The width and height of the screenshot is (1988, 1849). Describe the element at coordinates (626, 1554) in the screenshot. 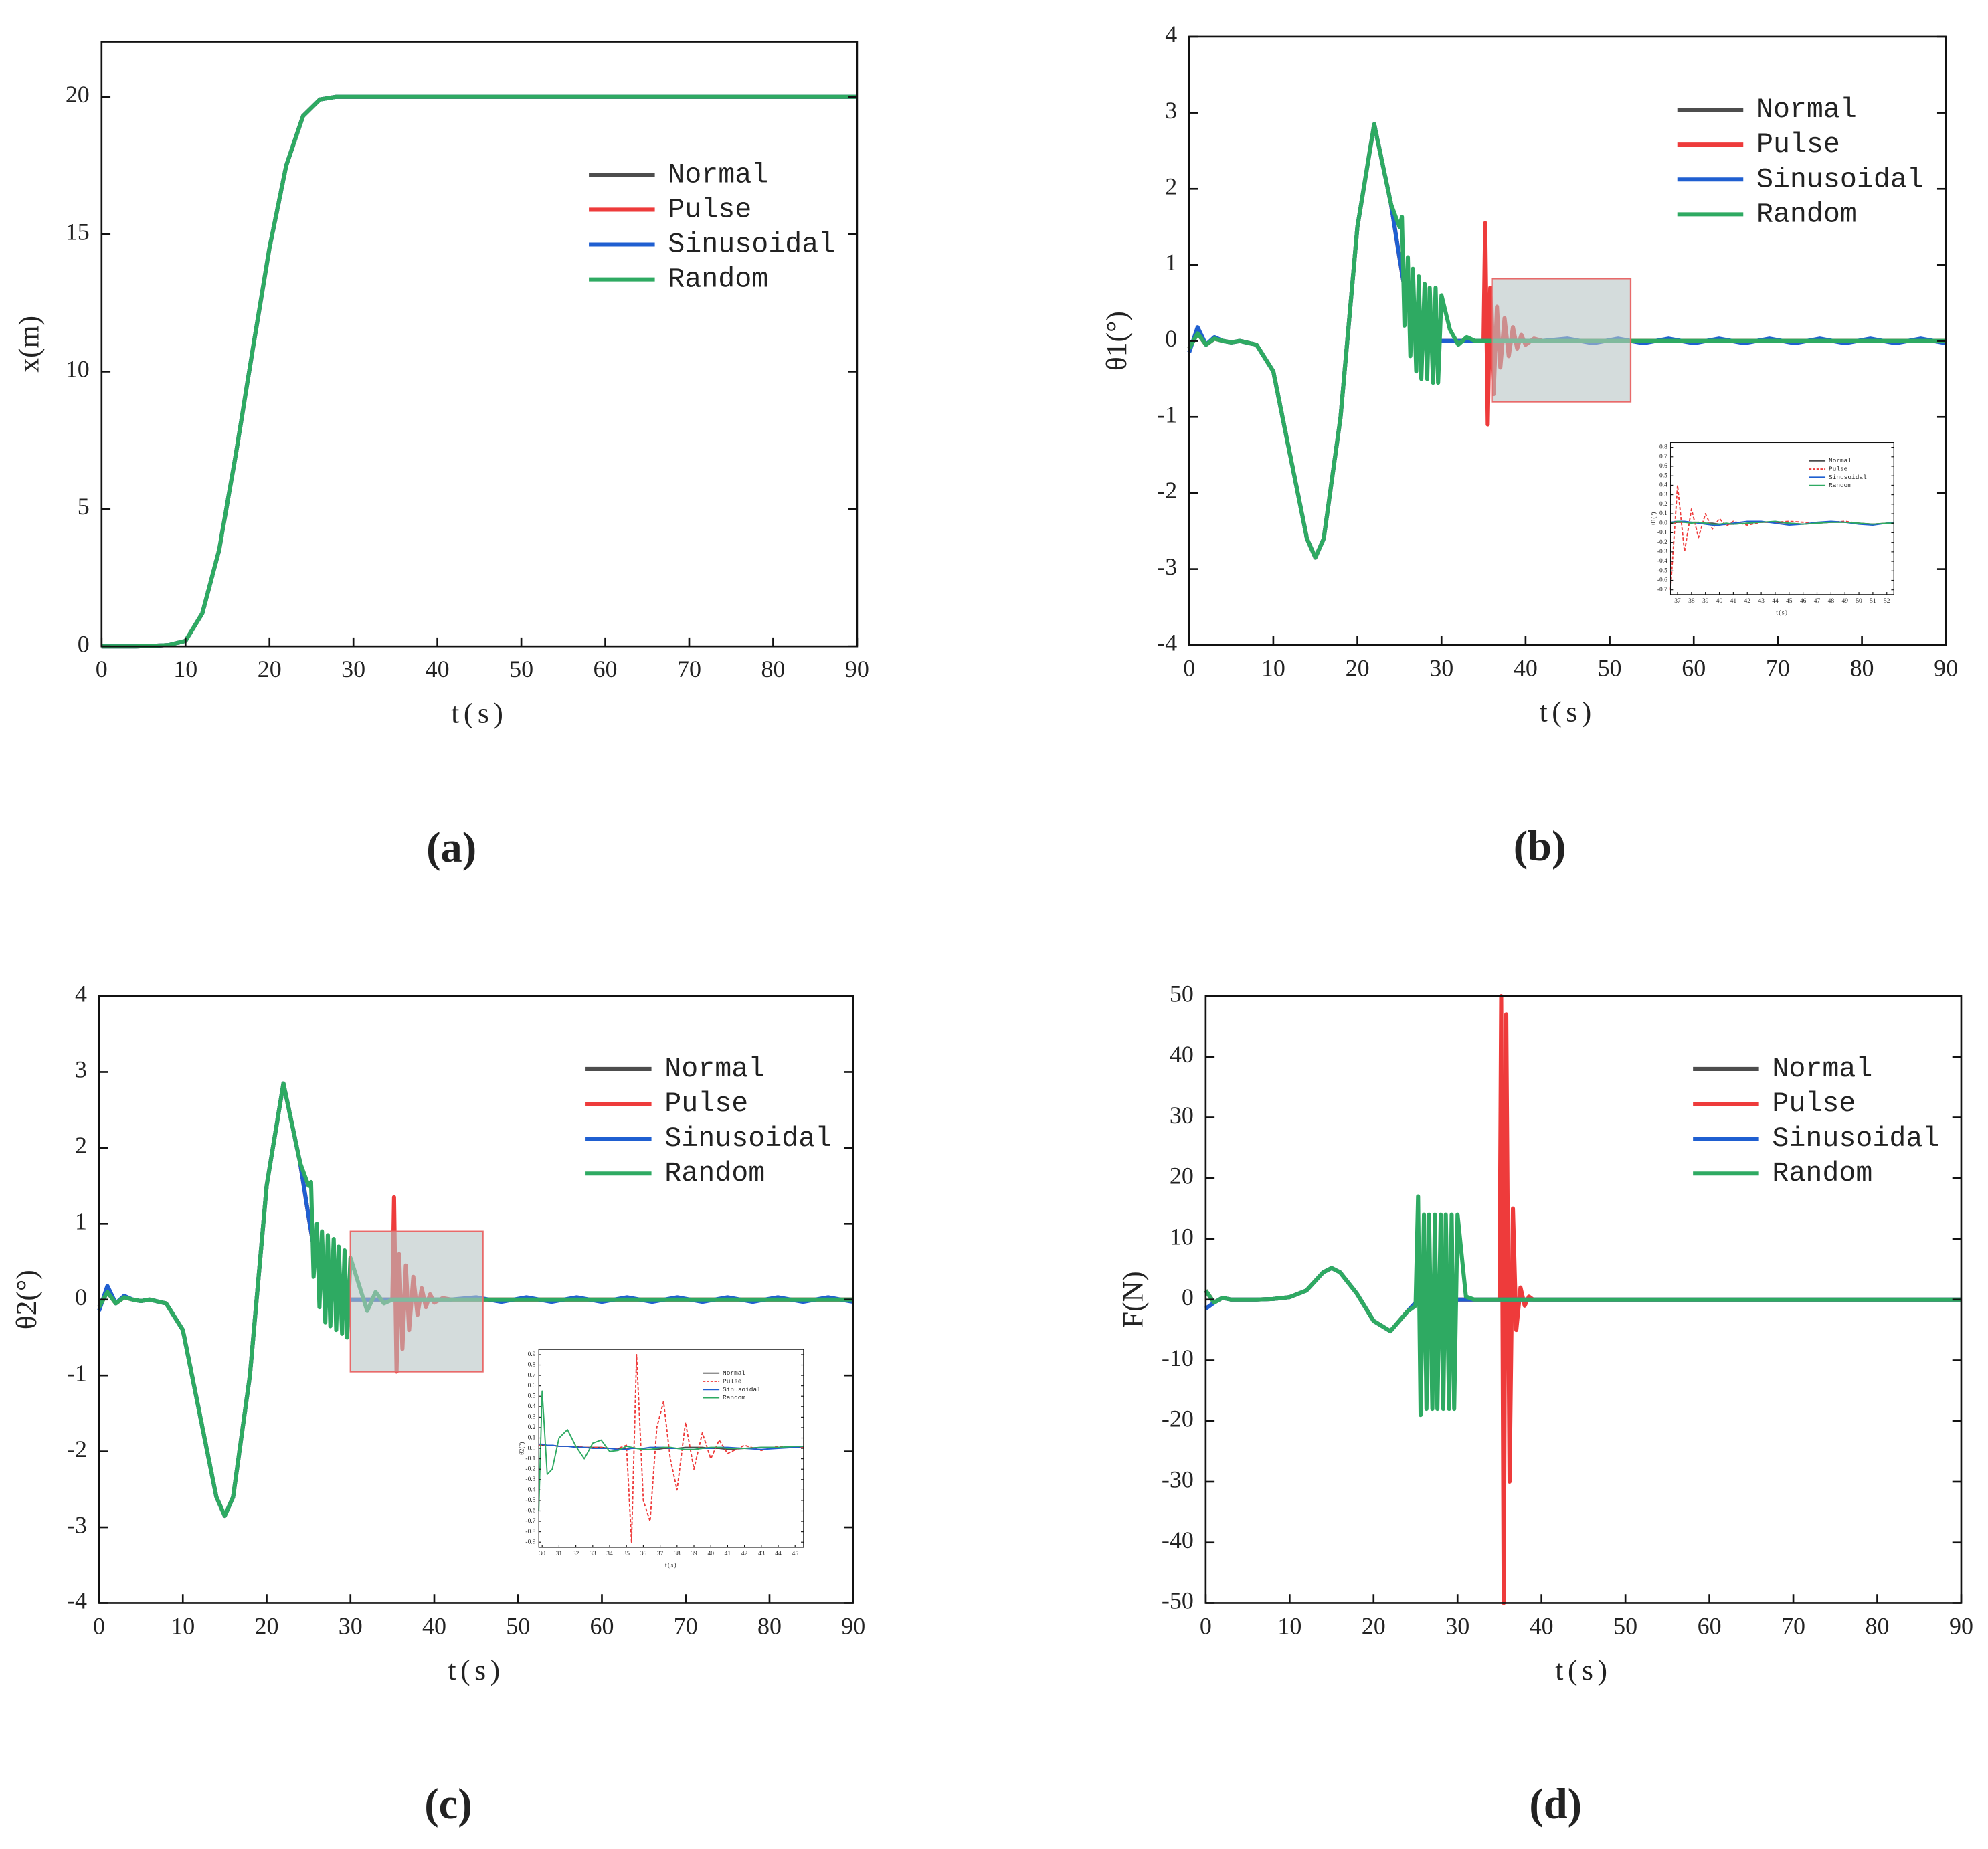

I see `x-tick-label: 35` at that location.